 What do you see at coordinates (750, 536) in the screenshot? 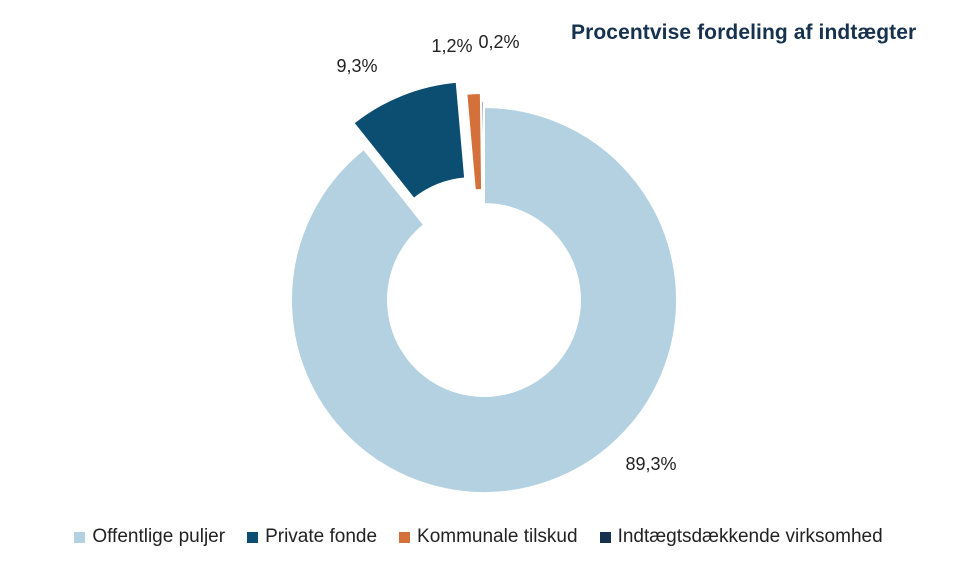
I see `legend-label: Indtægtsdækkende virksomhed` at bounding box center [750, 536].